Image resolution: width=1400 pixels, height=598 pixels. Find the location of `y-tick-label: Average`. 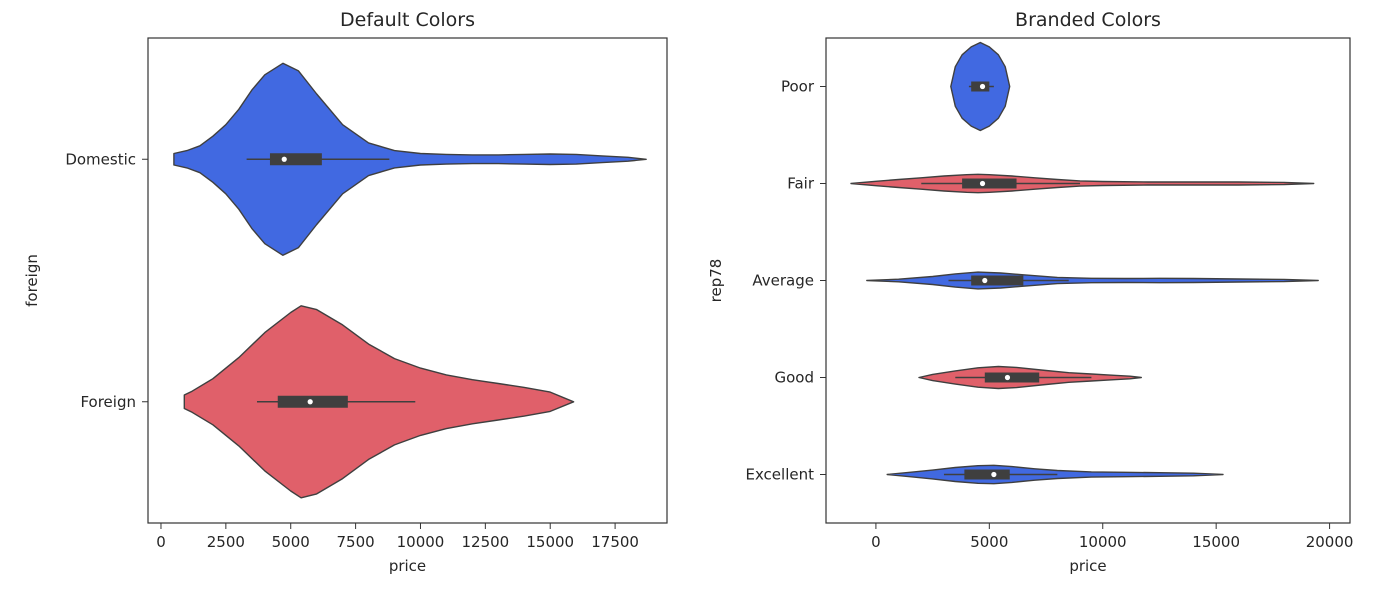

y-tick-label: Average is located at coordinates (783, 281).